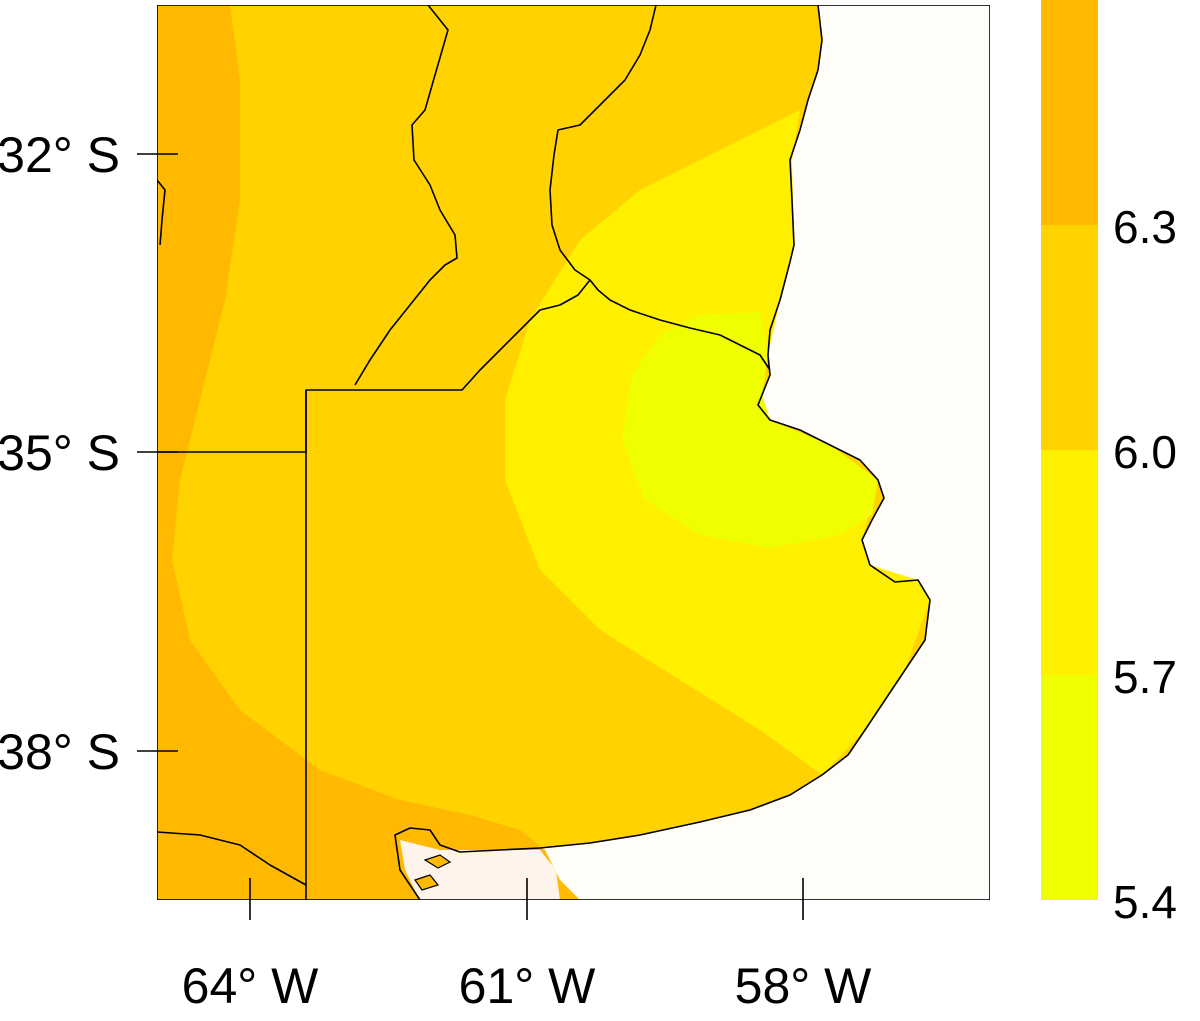 The image size is (1200, 1021). What do you see at coordinates (528, 986) in the screenshot?
I see `lon-tick-label-61: 61° W` at bounding box center [528, 986].